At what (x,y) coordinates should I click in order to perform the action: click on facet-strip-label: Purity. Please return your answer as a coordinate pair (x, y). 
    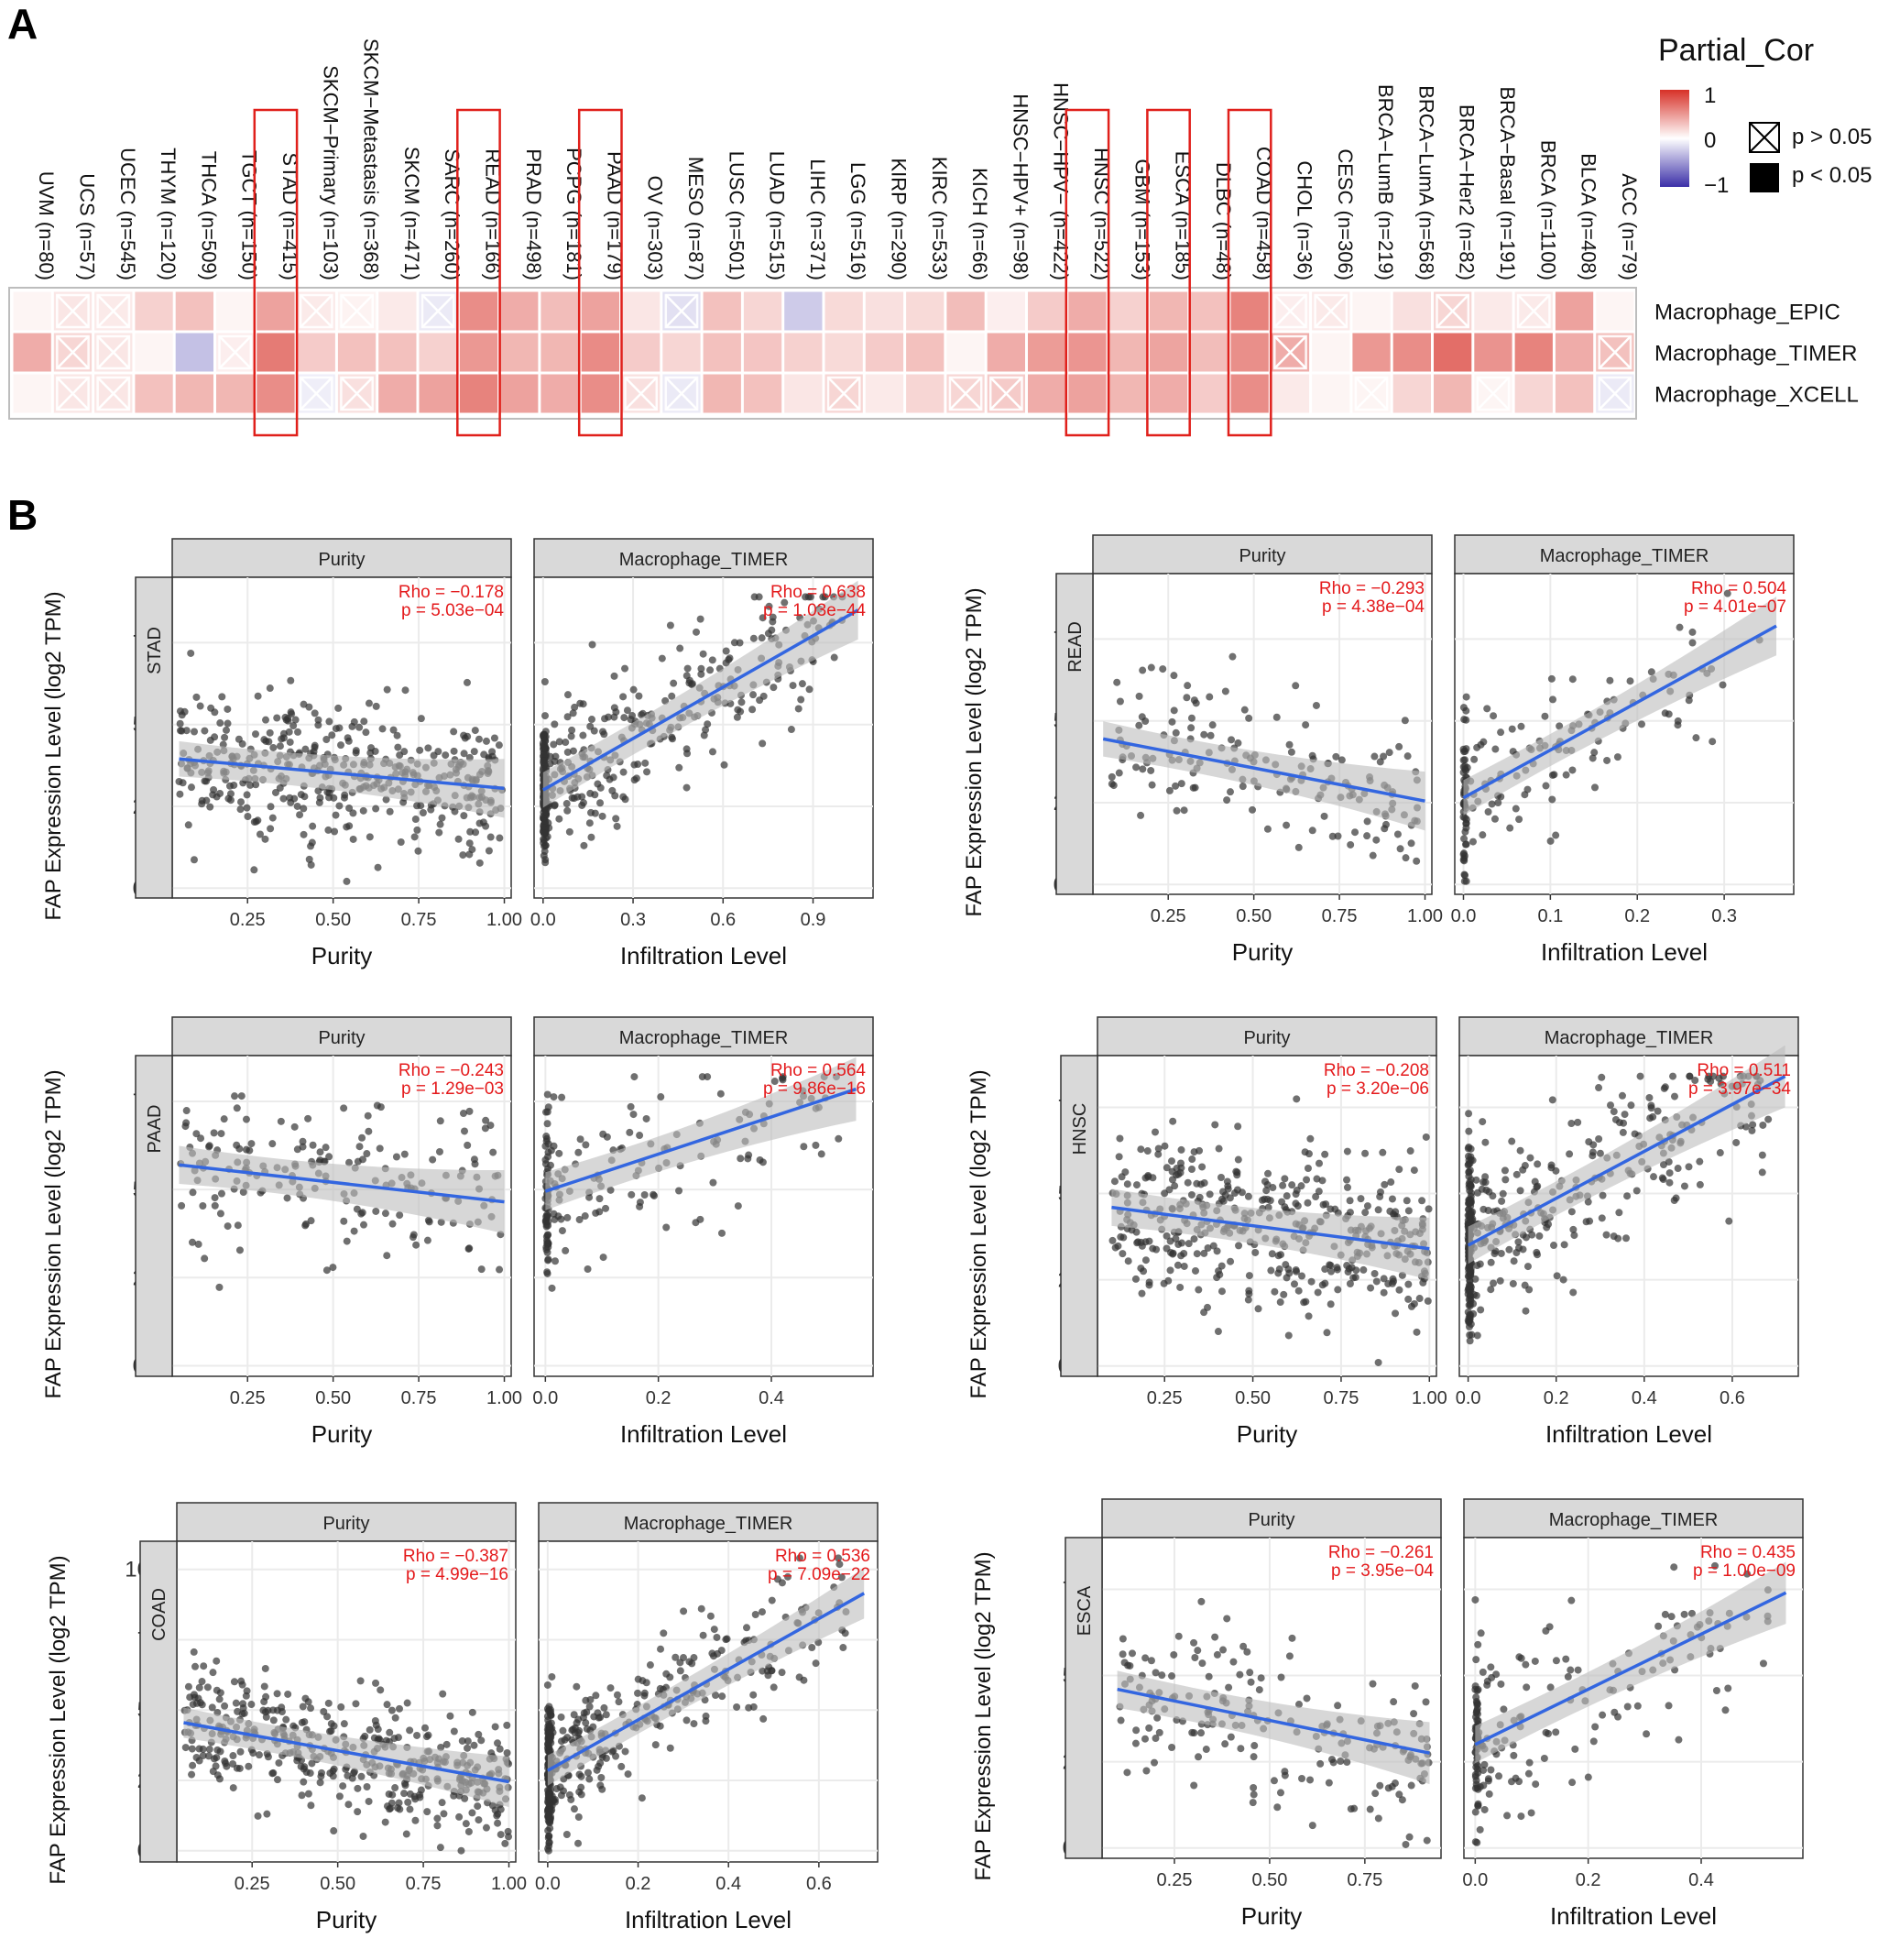
    Looking at the image, I should click on (341, 560).